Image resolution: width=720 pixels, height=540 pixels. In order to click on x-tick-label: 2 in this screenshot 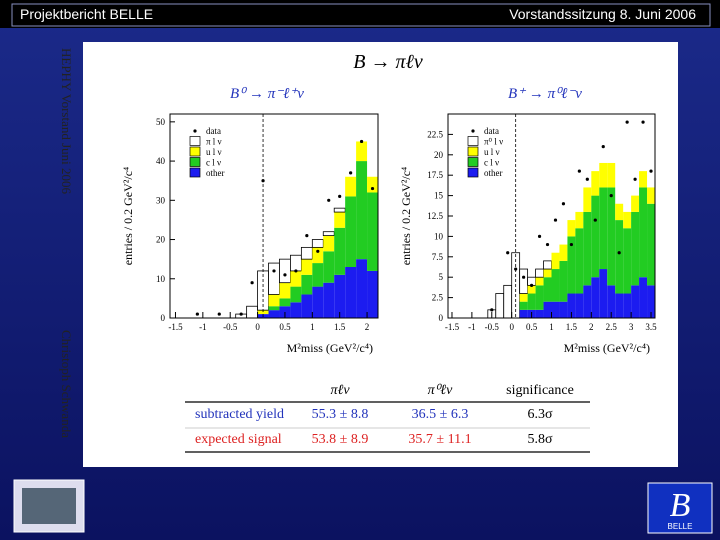, I will do `click(367, 327)`.